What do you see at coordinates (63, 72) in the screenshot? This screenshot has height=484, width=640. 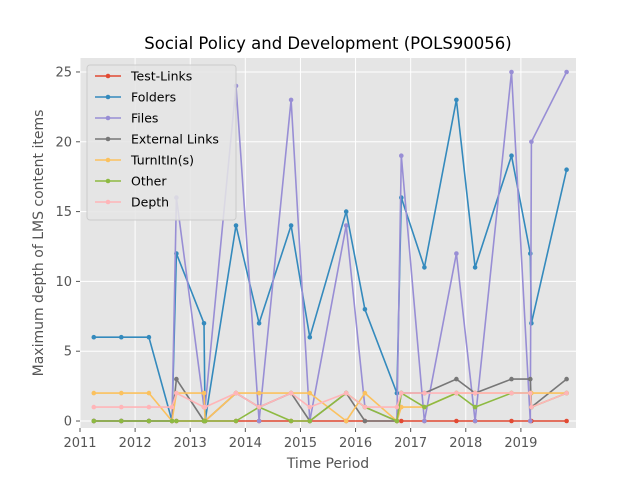 I see `y-tick-label: 25` at bounding box center [63, 72].